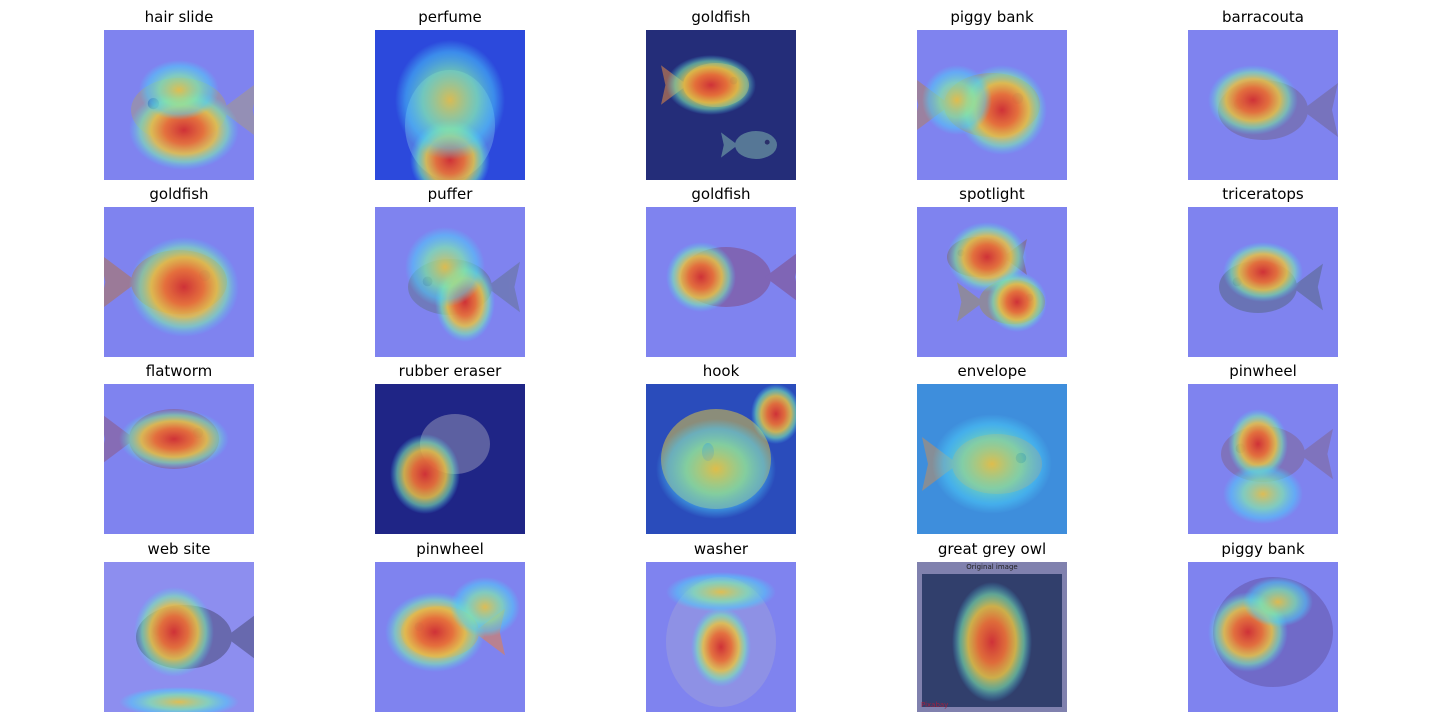 The image size is (1440, 720). What do you see at coordinates (992, 637) in the screenshot?
I see `saliency-image: Original image Pixabay` at bounding box center [992, 637].